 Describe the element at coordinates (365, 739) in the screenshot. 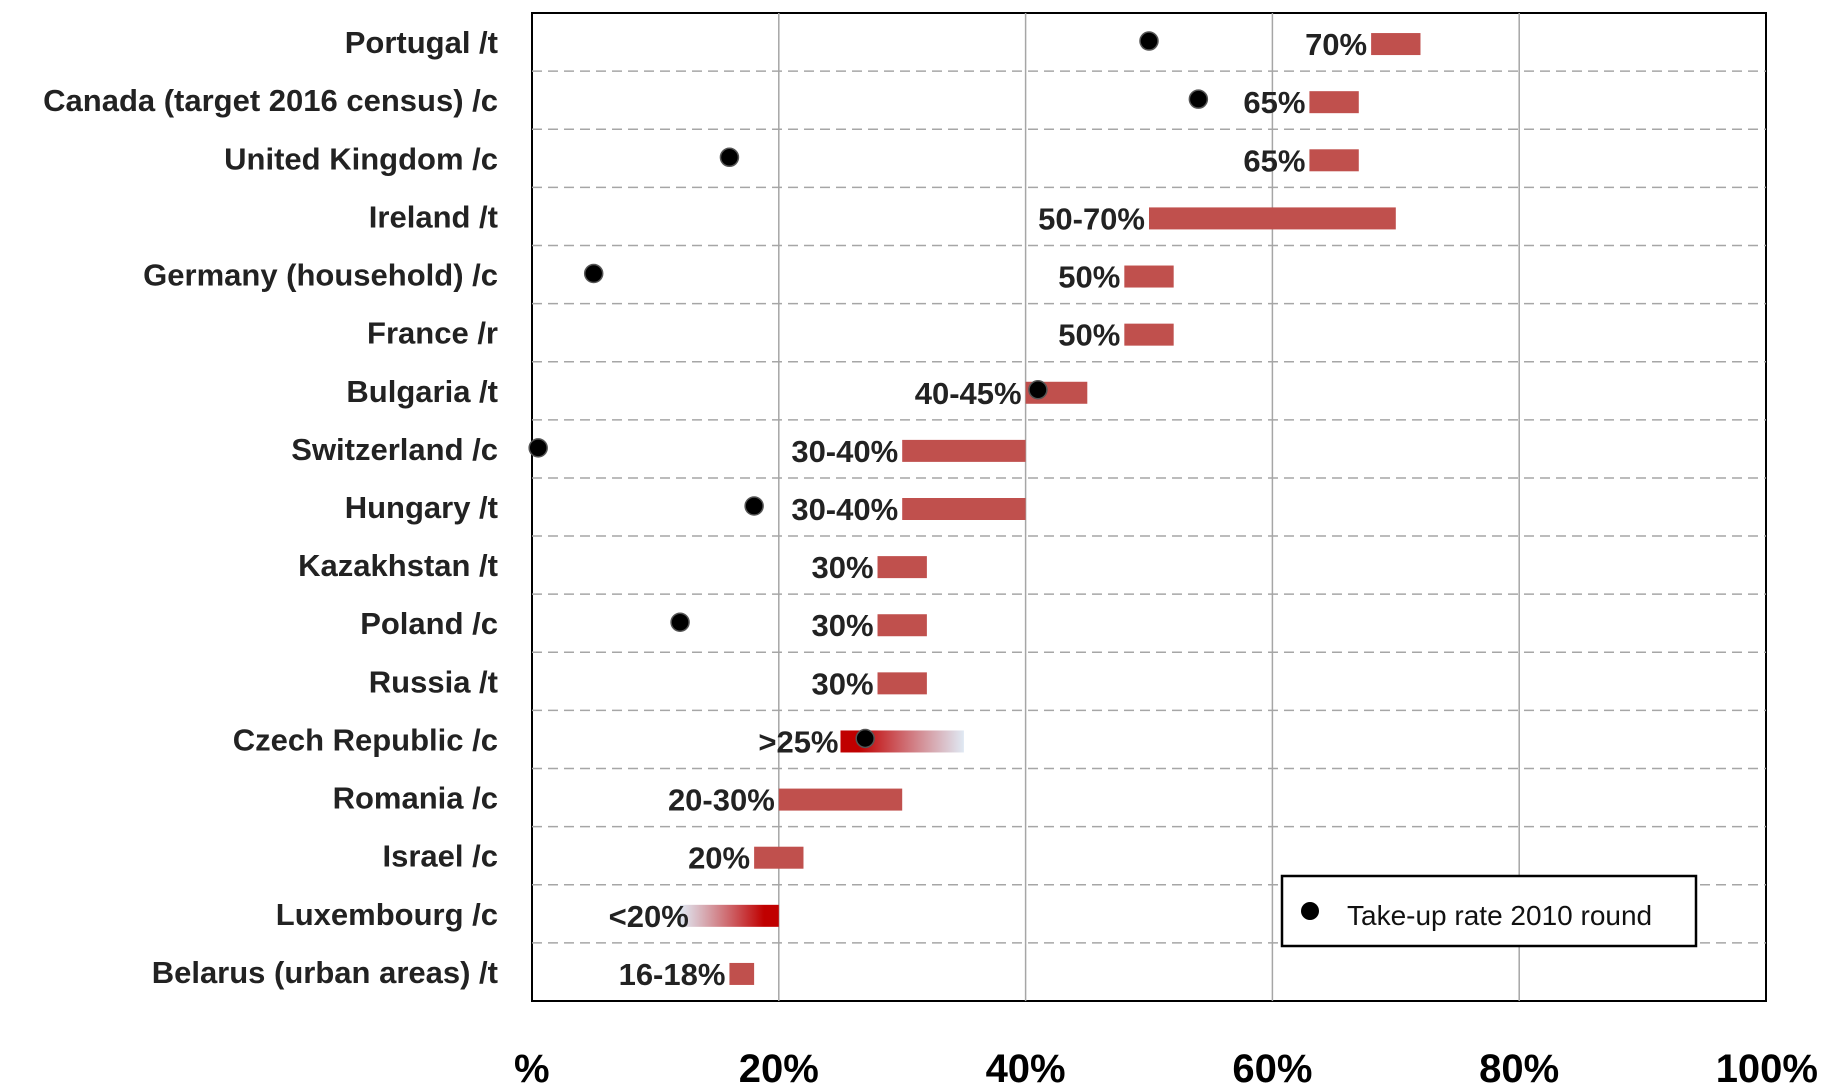

I see `category-label: Czech Republic /c` at that location.